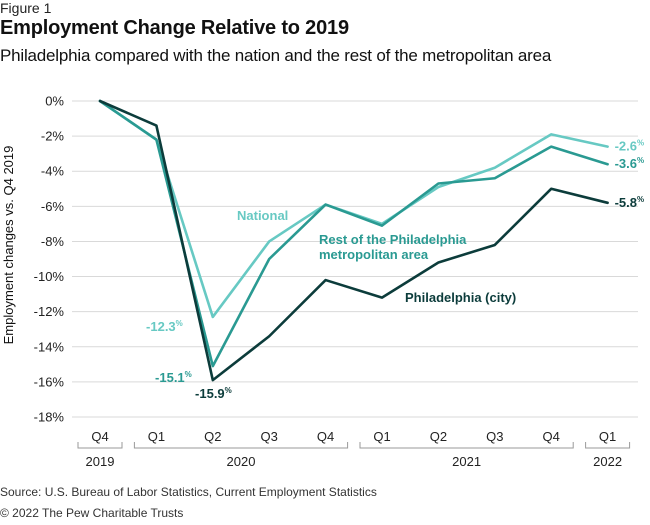 The height and width of the screenshot is (525, 650). What do you see at coordinates (49, 311) in the screenshot?
I see `y-tick-label: -12%` at bounding box center [49, 311].